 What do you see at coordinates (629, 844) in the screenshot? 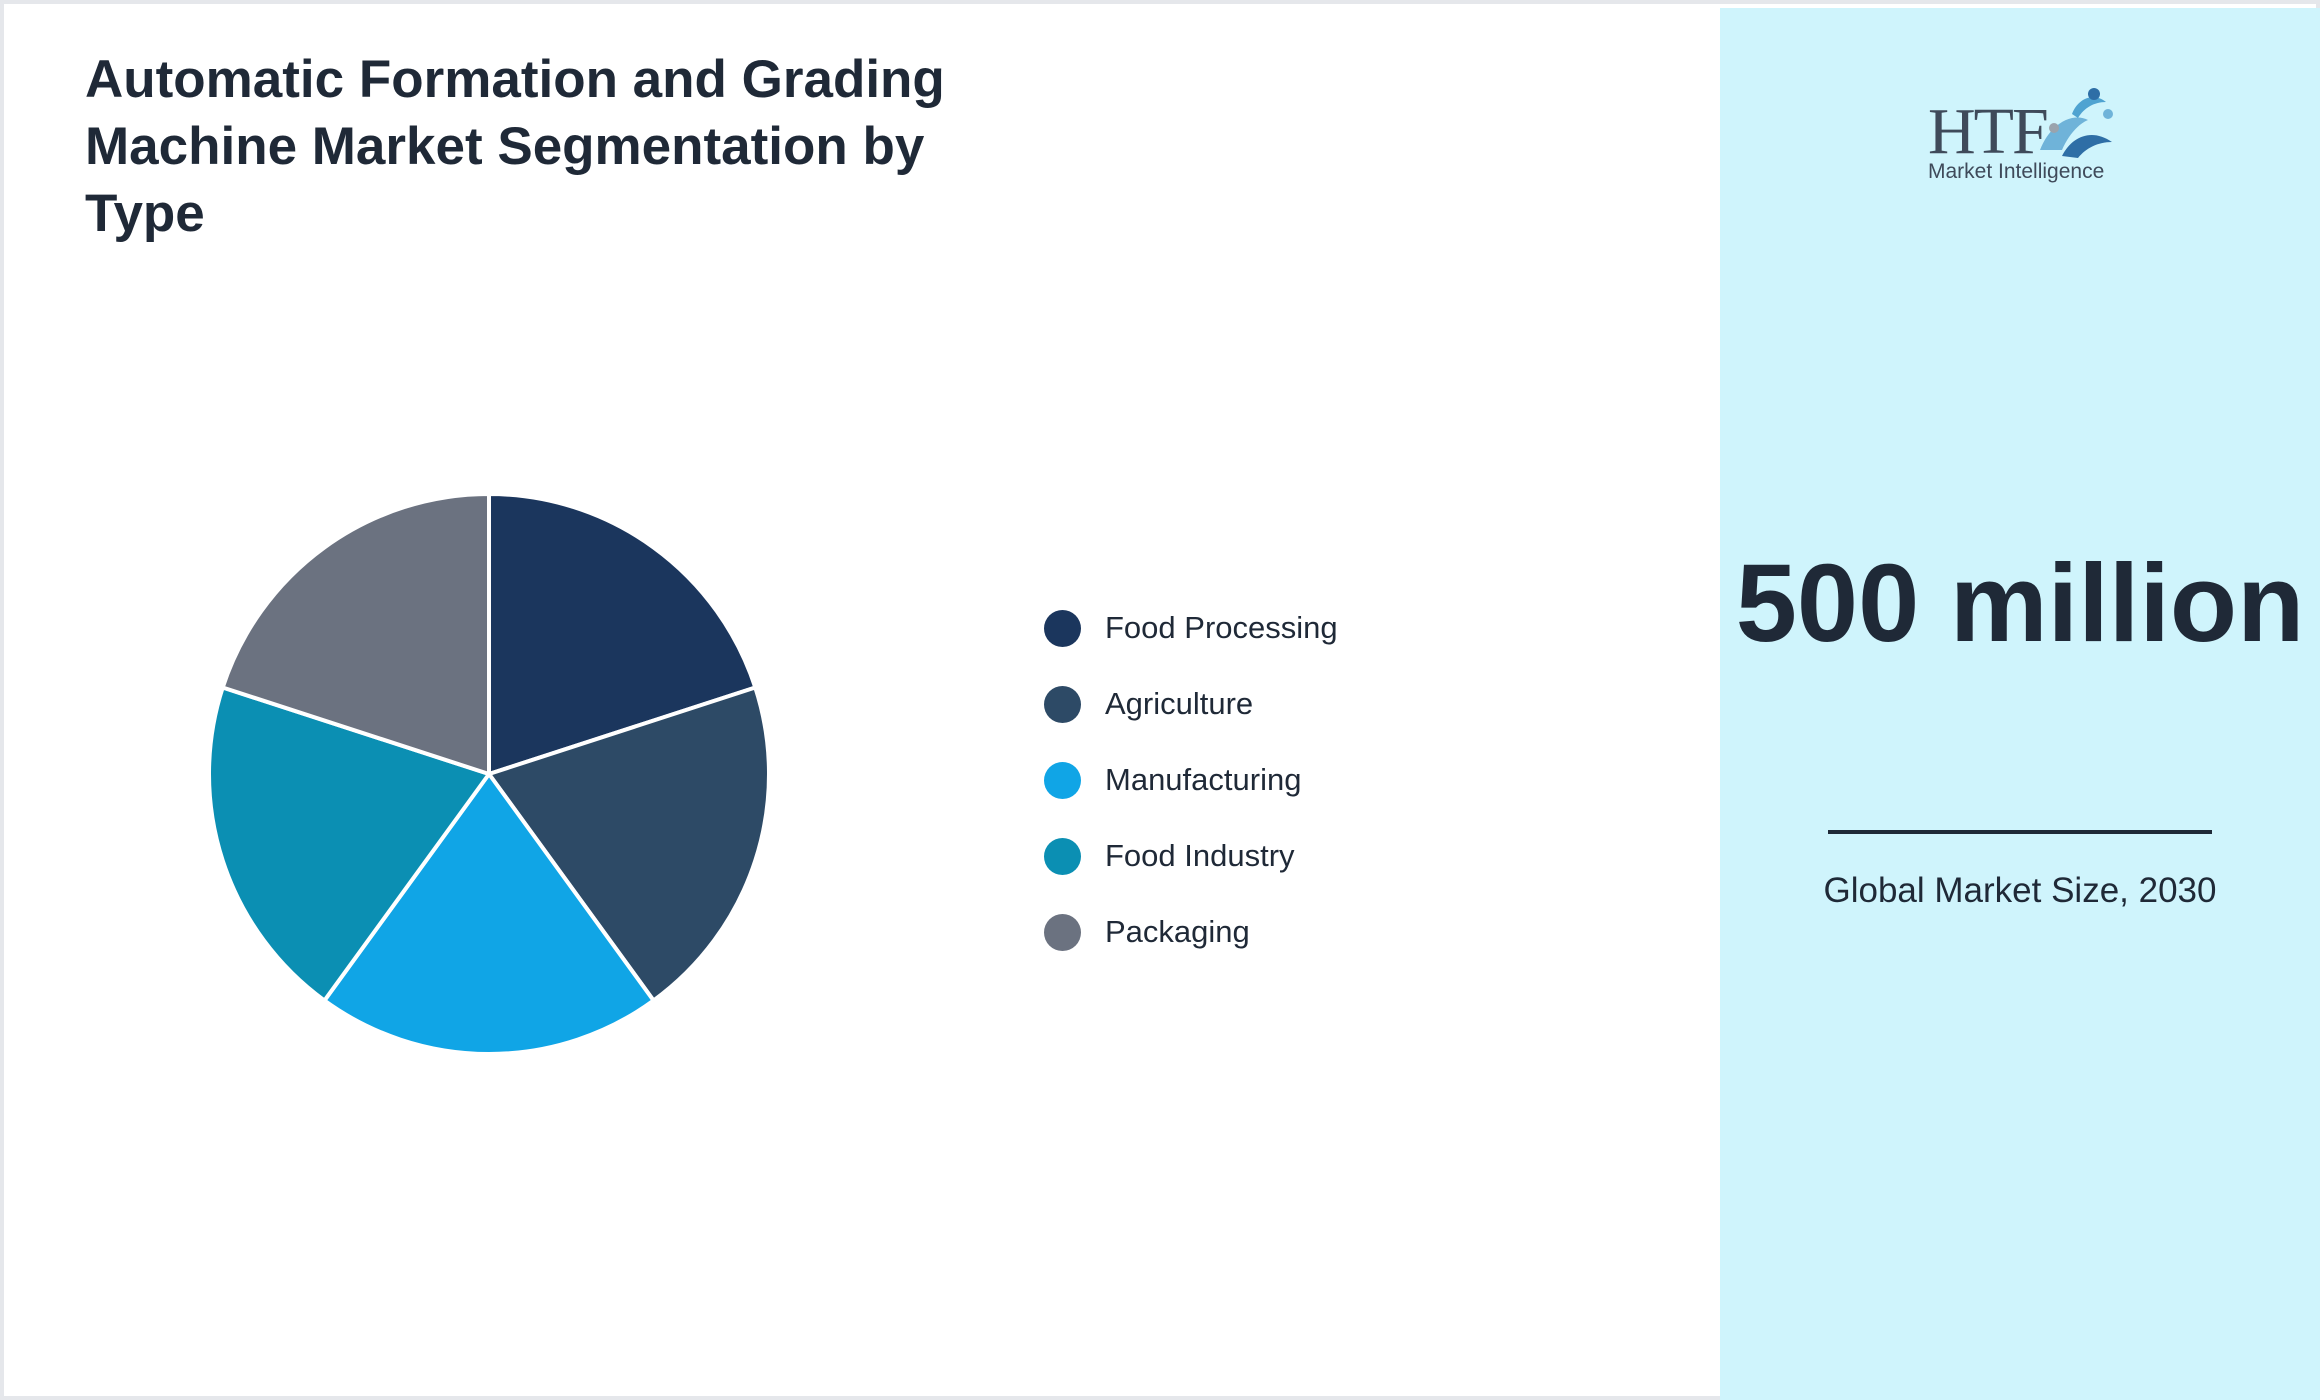
I see `pie-slice-agriculture` at bounding box center [629, 844].